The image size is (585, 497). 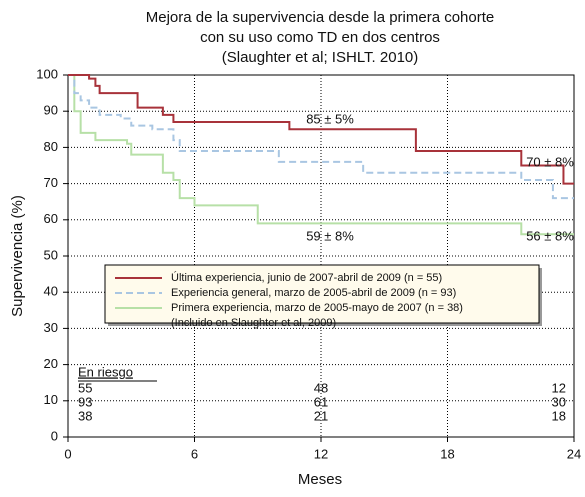 I want to click on risk-count: 48, so click(x=321, y=387).